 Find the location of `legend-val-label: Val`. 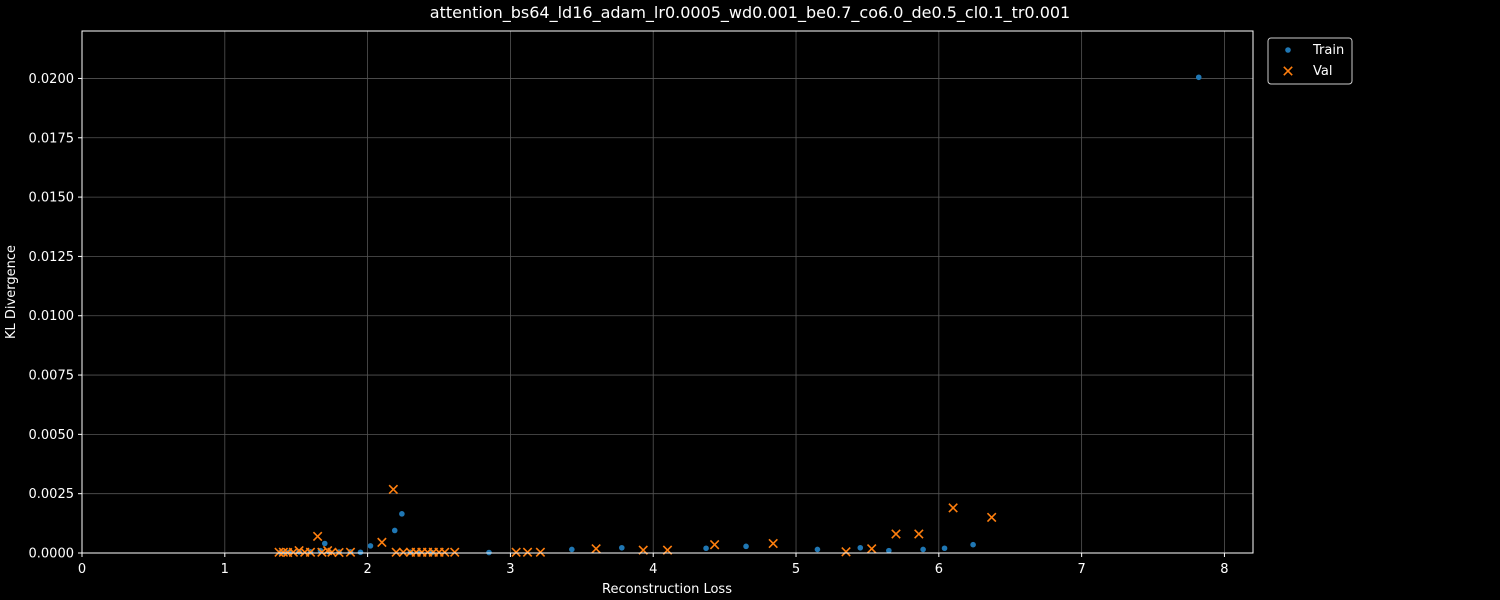

legend-val-label: Val is located at coordinates (1322, 71).